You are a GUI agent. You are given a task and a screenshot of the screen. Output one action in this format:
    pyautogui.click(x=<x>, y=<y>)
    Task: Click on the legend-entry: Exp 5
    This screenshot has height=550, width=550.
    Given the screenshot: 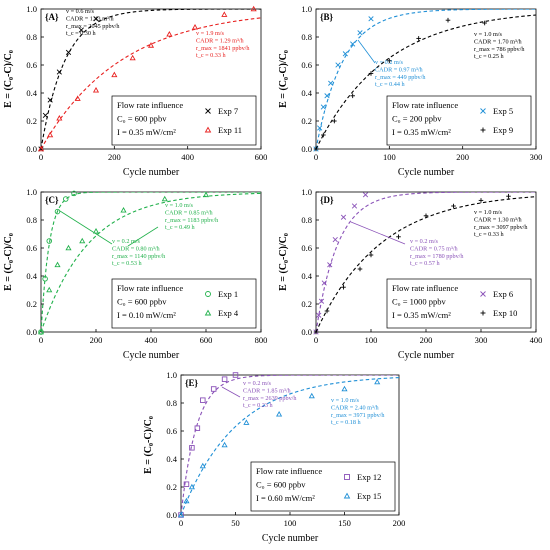 What is the action you would take?
    pyautogui.click(x=503, y=111)
    